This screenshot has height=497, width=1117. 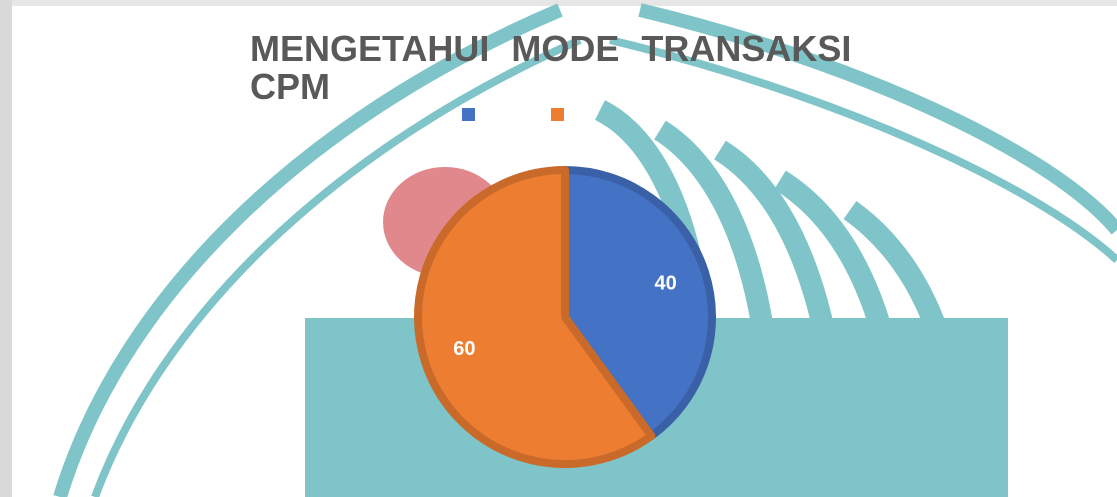 What do you see at coordinates (464, 349) in the screenshot?
I see `data-label: 60` at bounding box center [464, 349].